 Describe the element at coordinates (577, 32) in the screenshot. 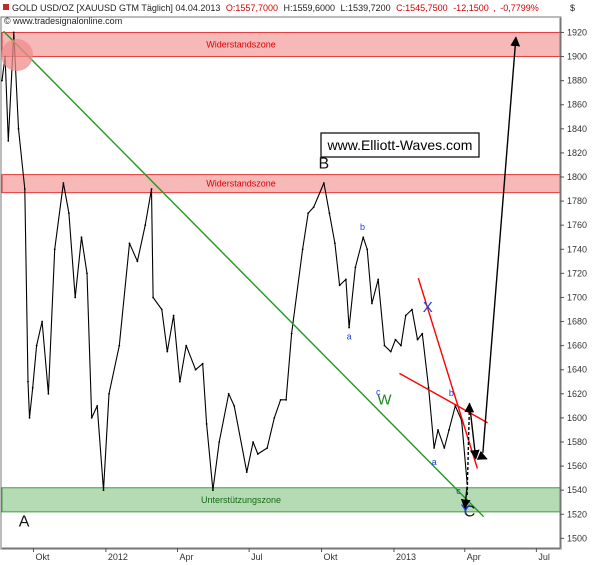

I see `y-tick-label-21: 1920` at that location.